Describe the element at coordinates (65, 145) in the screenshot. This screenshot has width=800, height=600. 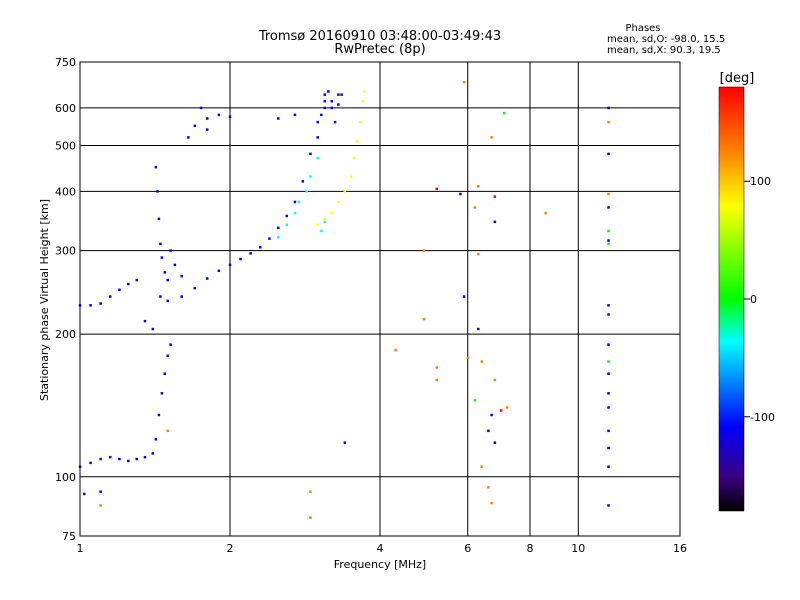
I see `y-tick-label: 500` at that location.